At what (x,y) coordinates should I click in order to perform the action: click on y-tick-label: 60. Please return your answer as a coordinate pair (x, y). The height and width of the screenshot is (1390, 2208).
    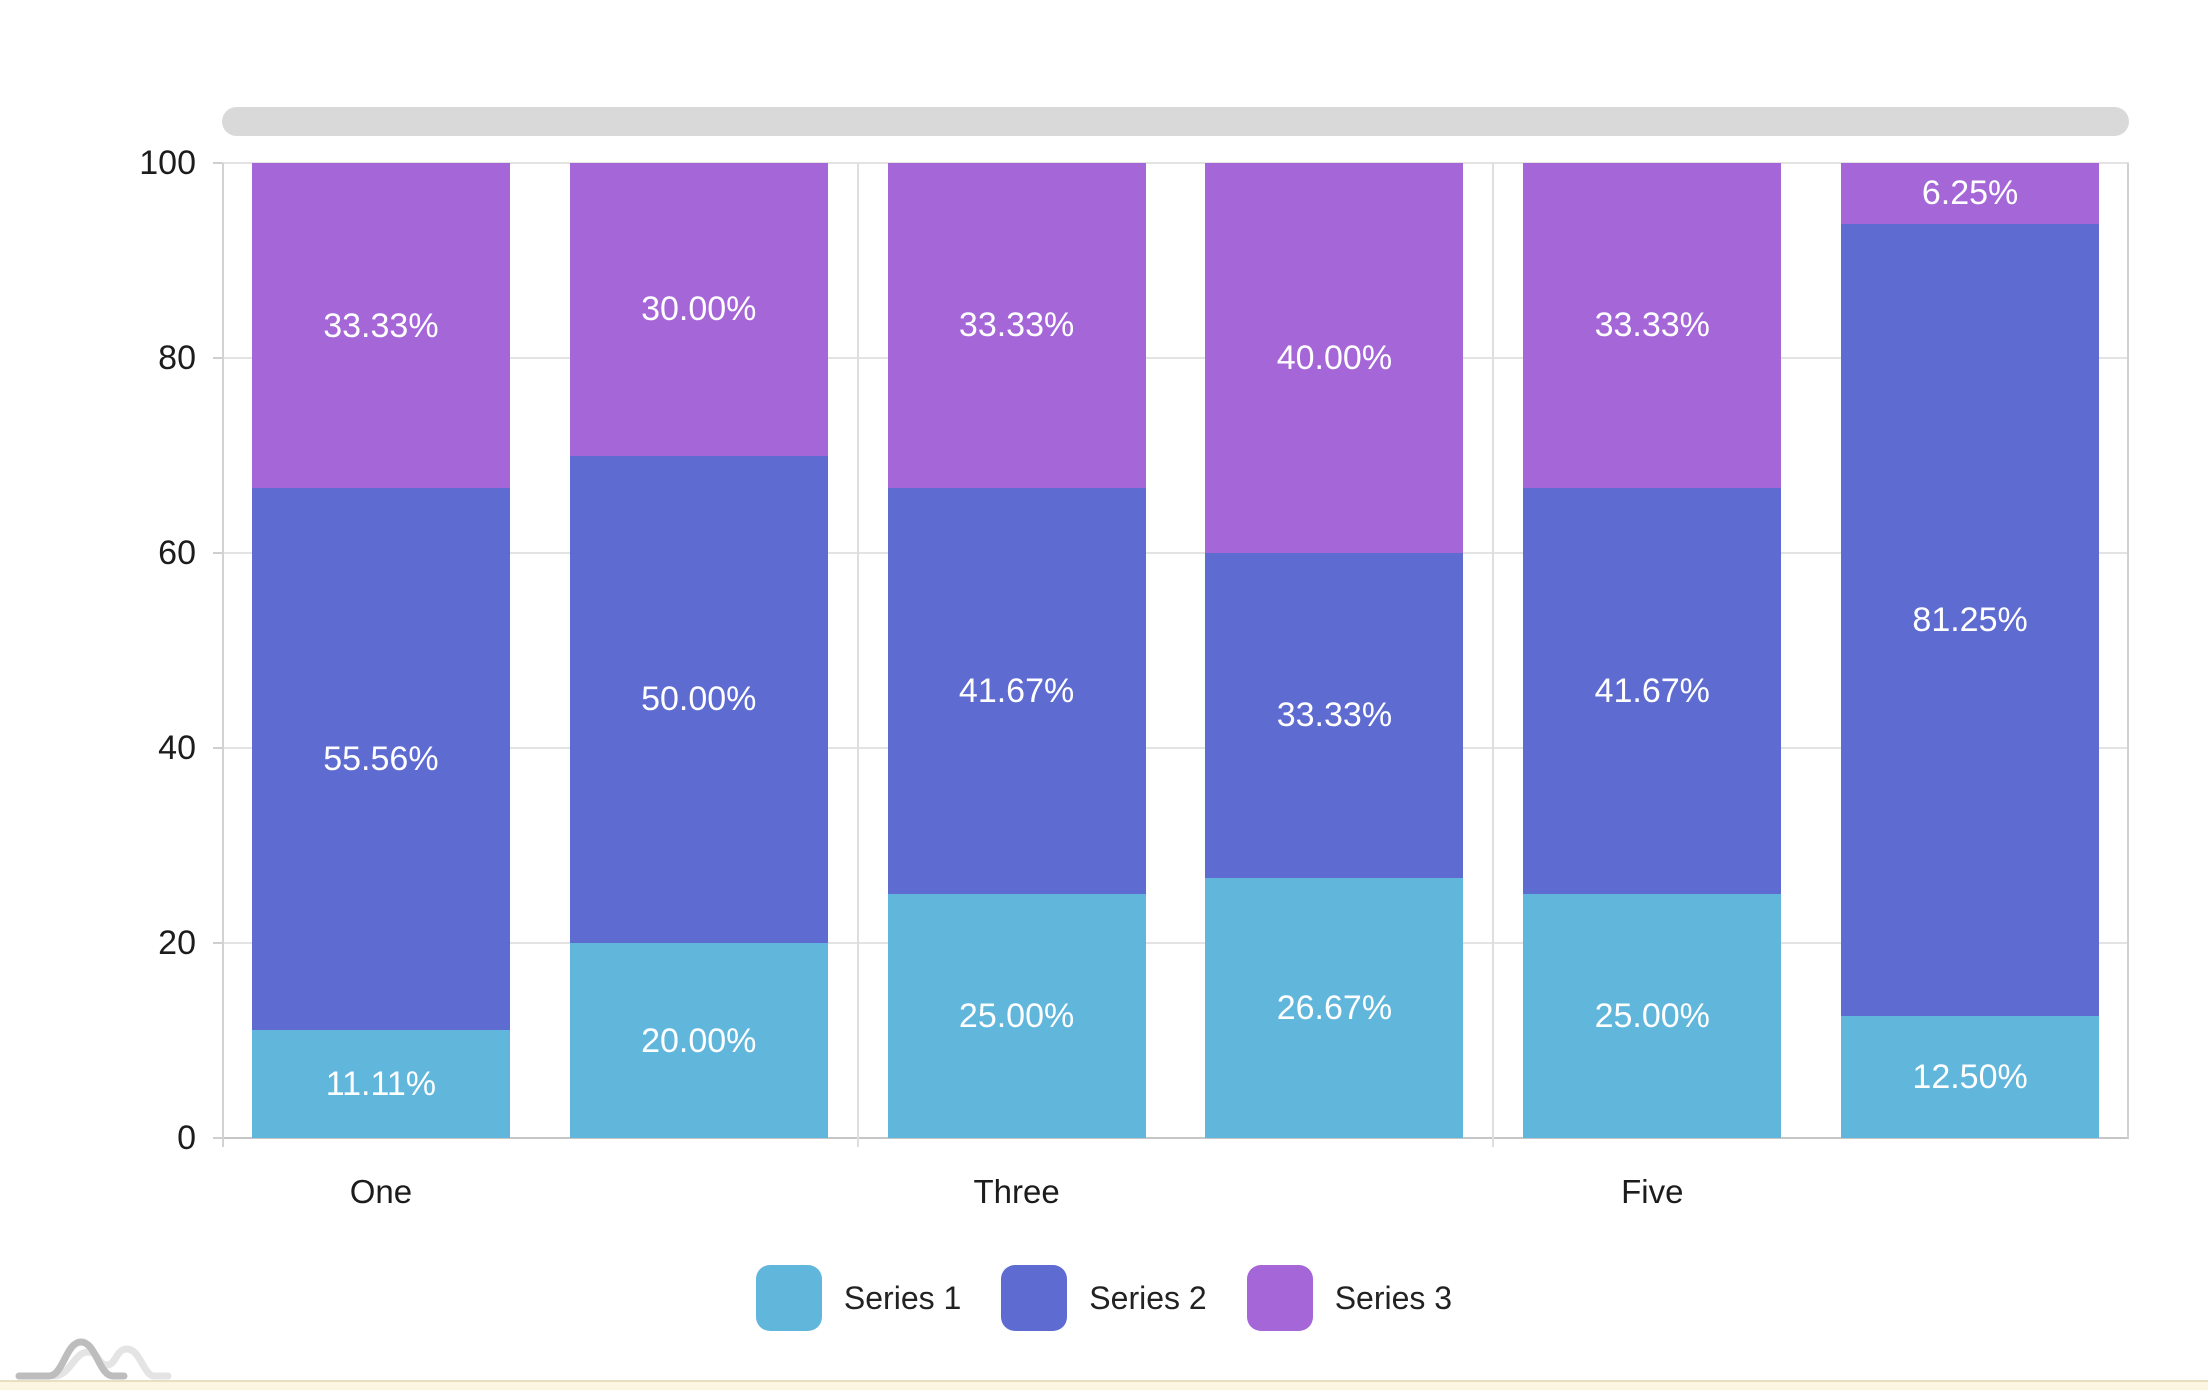
    Looking at the image, I should click on (177, 553).